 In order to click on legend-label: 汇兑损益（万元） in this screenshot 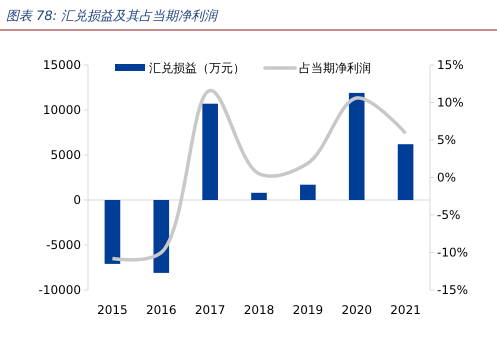, I will do `click(197, 68)`.